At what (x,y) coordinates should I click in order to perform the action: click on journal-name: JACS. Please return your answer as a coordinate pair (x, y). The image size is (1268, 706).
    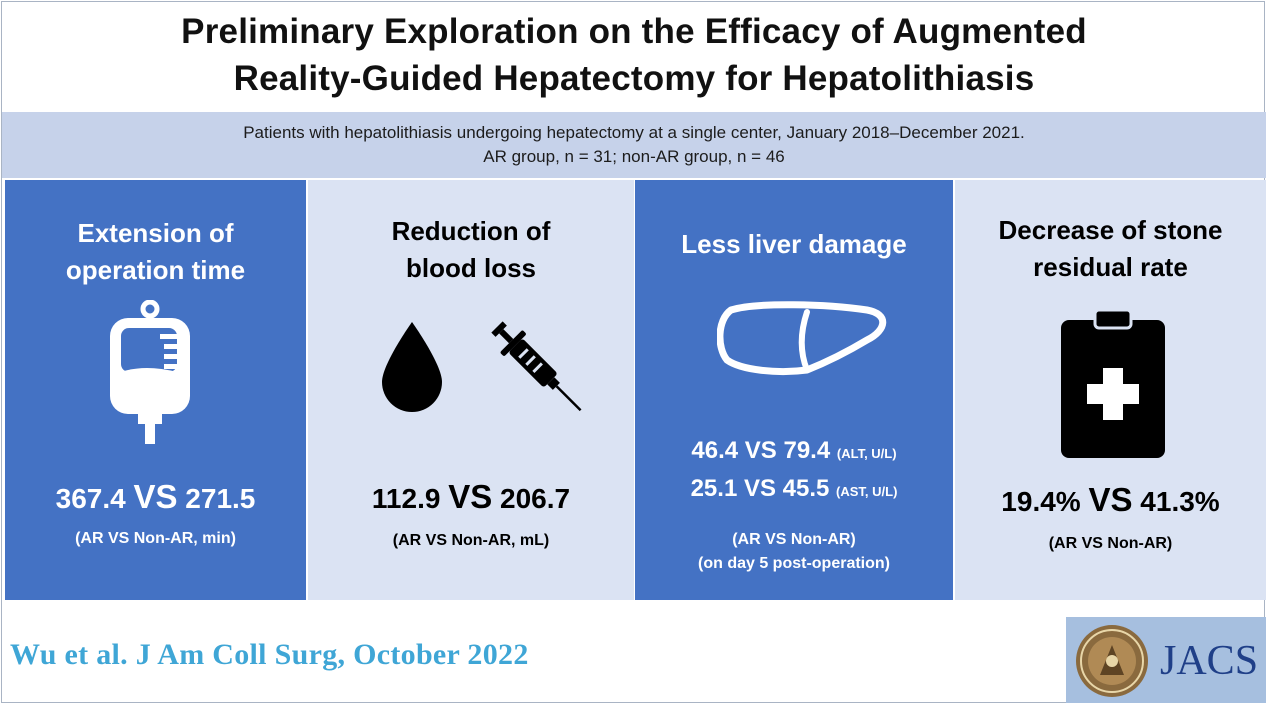
    Looking at the image, I should click on (1209, 661).